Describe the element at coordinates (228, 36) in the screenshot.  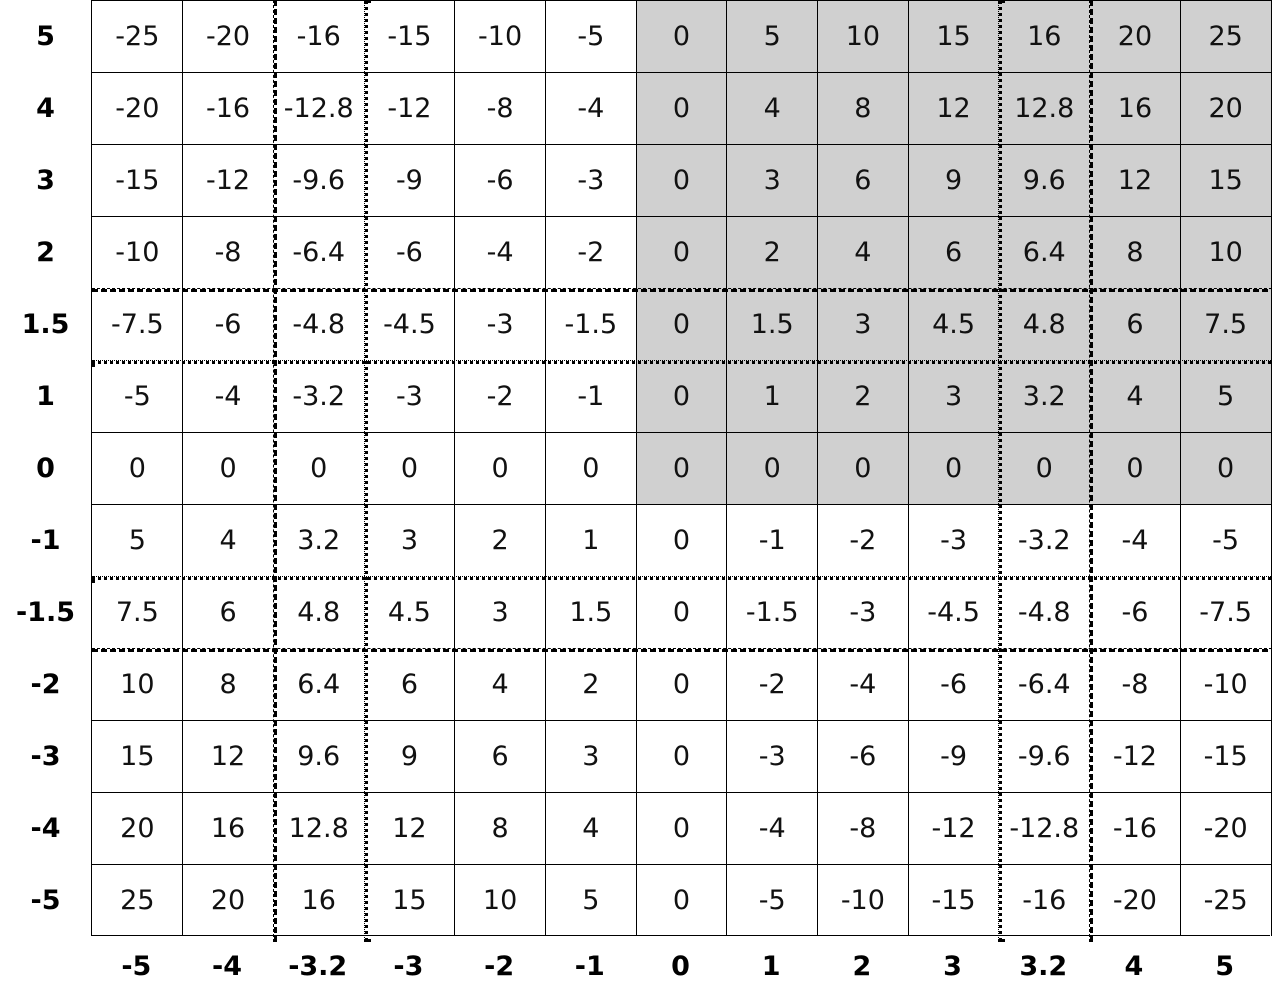
I see `table-cell: -20` at that location.